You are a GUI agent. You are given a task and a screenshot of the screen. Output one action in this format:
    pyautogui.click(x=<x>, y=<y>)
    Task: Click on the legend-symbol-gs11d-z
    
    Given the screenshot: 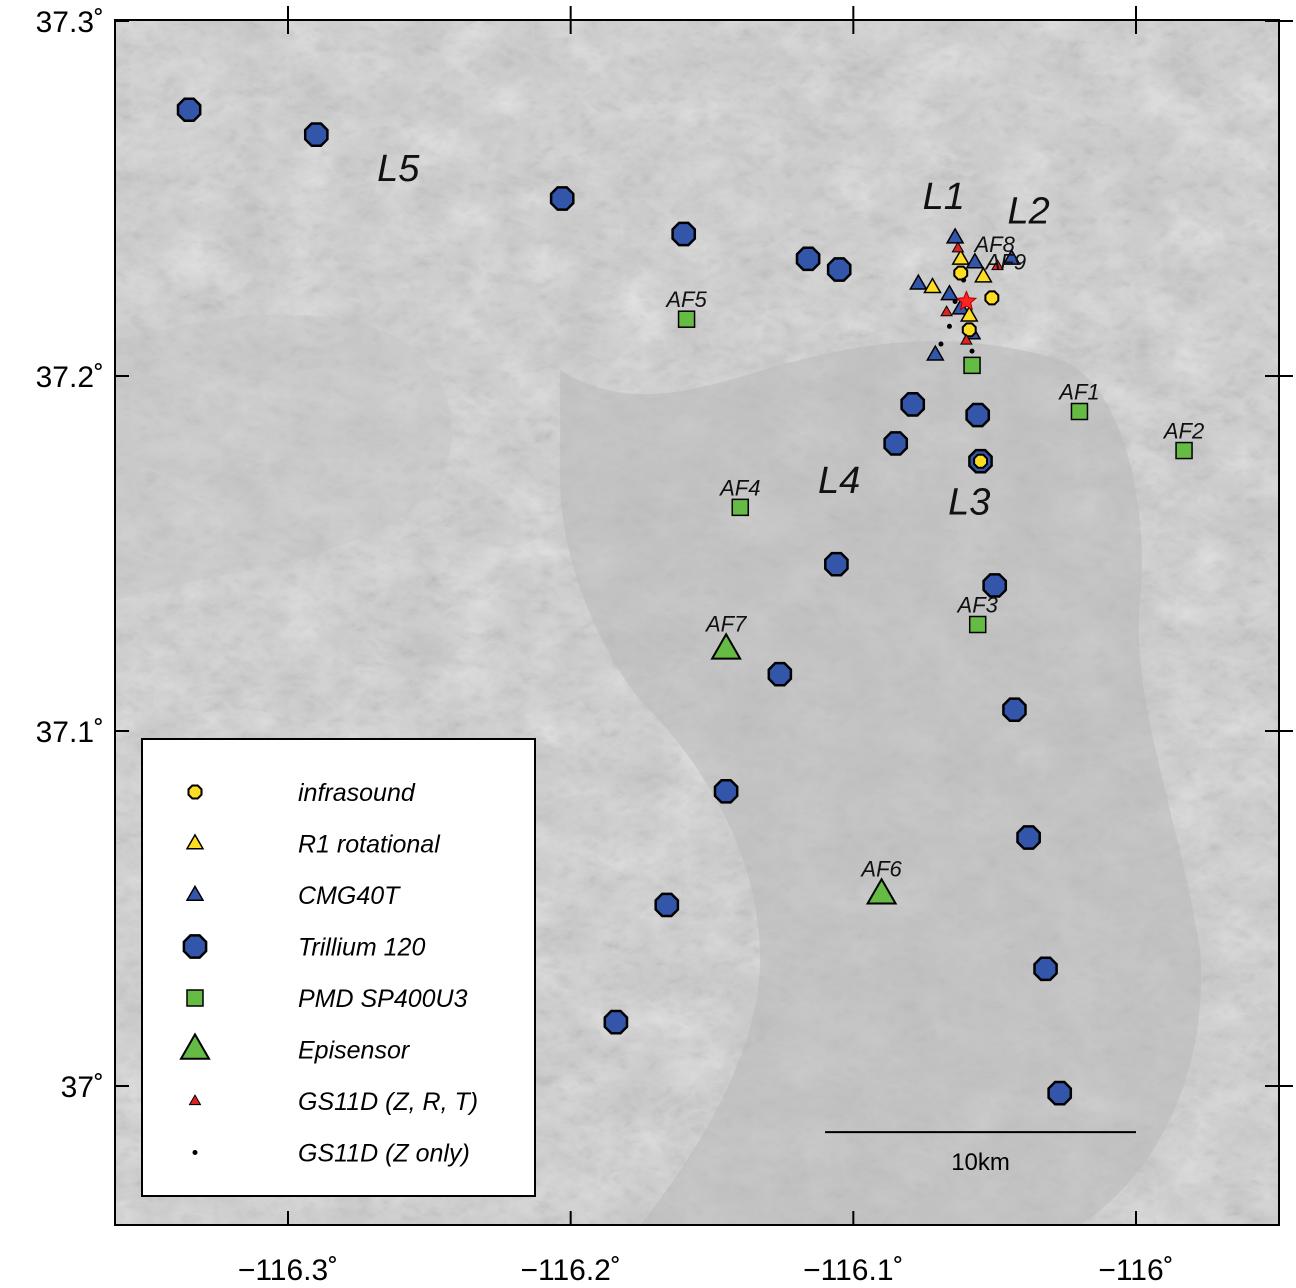 What is the action you would take?
    pyautogui.click(x=195, y=1152)
    